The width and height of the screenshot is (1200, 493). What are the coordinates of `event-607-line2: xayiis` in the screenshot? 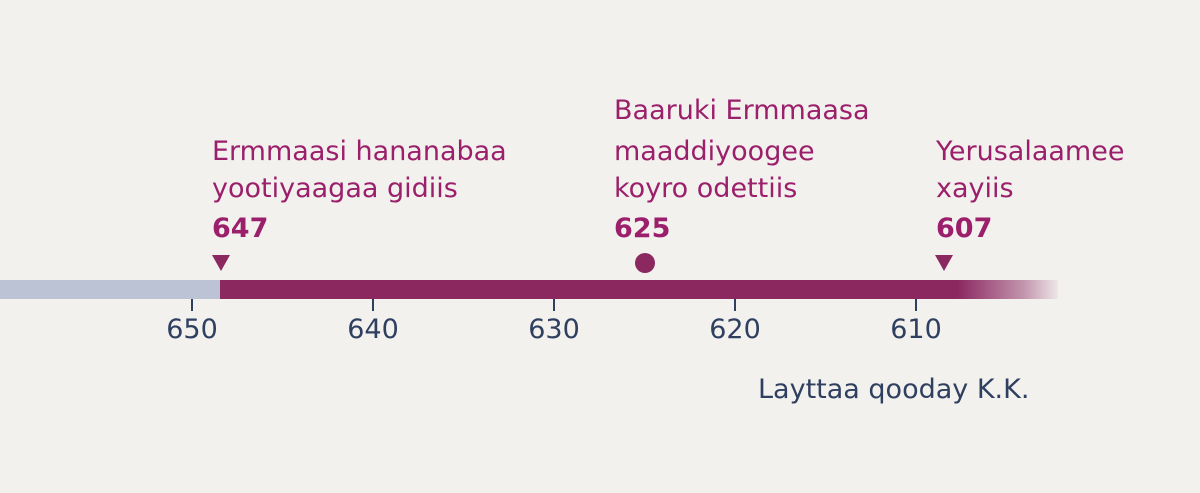 It's located at (975, 188).